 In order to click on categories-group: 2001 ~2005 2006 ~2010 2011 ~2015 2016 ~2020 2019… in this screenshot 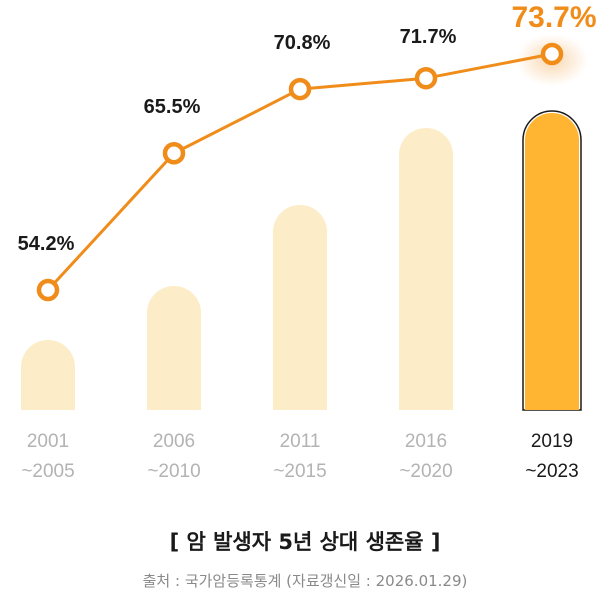, I will do `click(299, 456)`.